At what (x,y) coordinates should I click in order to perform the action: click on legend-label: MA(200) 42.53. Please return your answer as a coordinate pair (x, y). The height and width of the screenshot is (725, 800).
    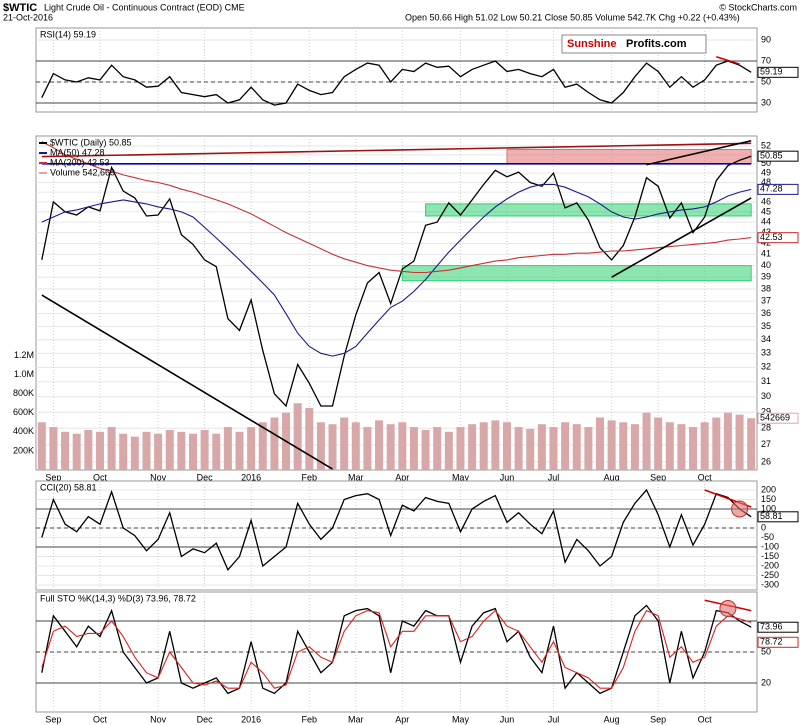
    Looking at the image, I should click on (80, 162).